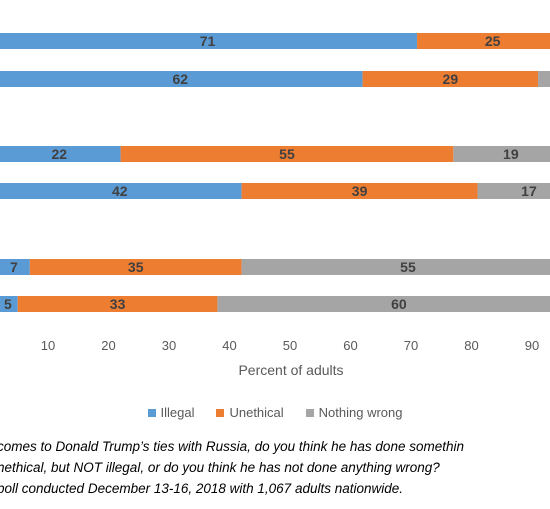 The height and width of the screenshot is (509, 550). Describe the element at coordinates (256, 412) in the screenshot. I see `legend-label-unethical: Unethical` at that location.